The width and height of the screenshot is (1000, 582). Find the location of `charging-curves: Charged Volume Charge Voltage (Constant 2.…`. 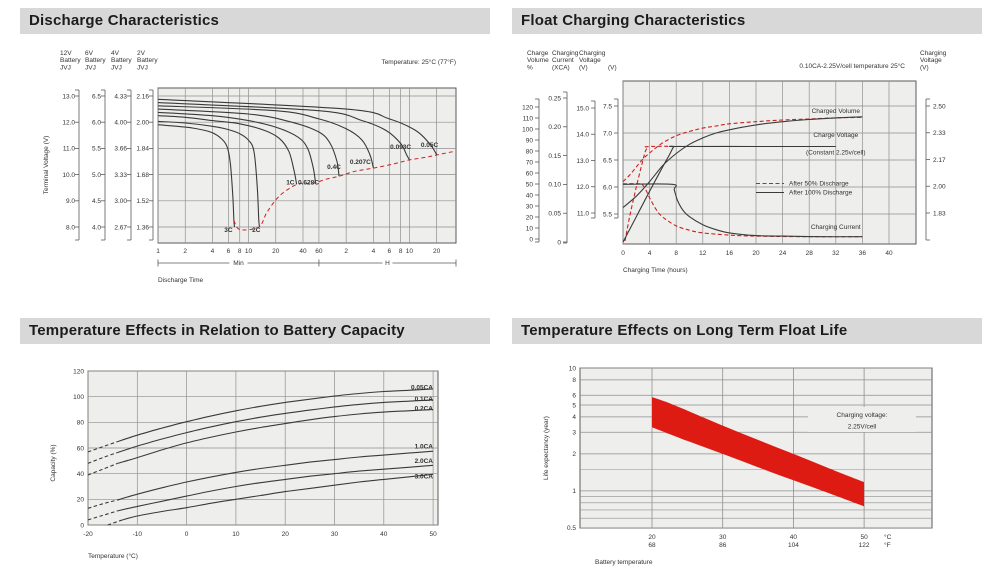

charging-curves: Charged Volume Charge Voltage (Constant 2.… is located at coordinates (744, 175).